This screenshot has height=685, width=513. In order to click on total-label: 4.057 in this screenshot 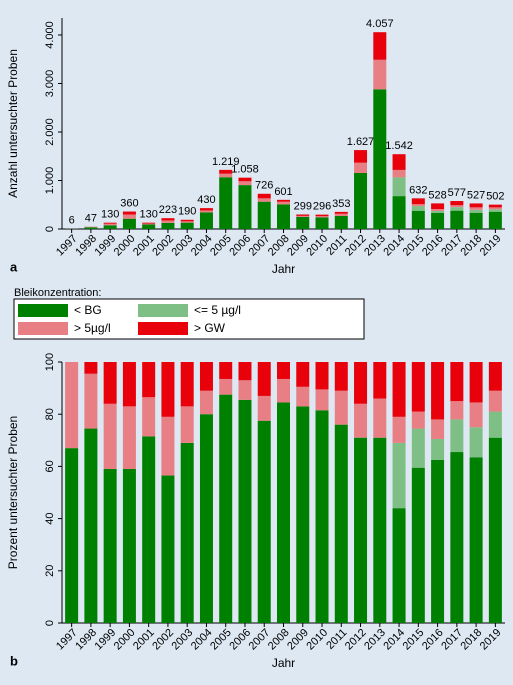, I will do `click(380, 24)`.